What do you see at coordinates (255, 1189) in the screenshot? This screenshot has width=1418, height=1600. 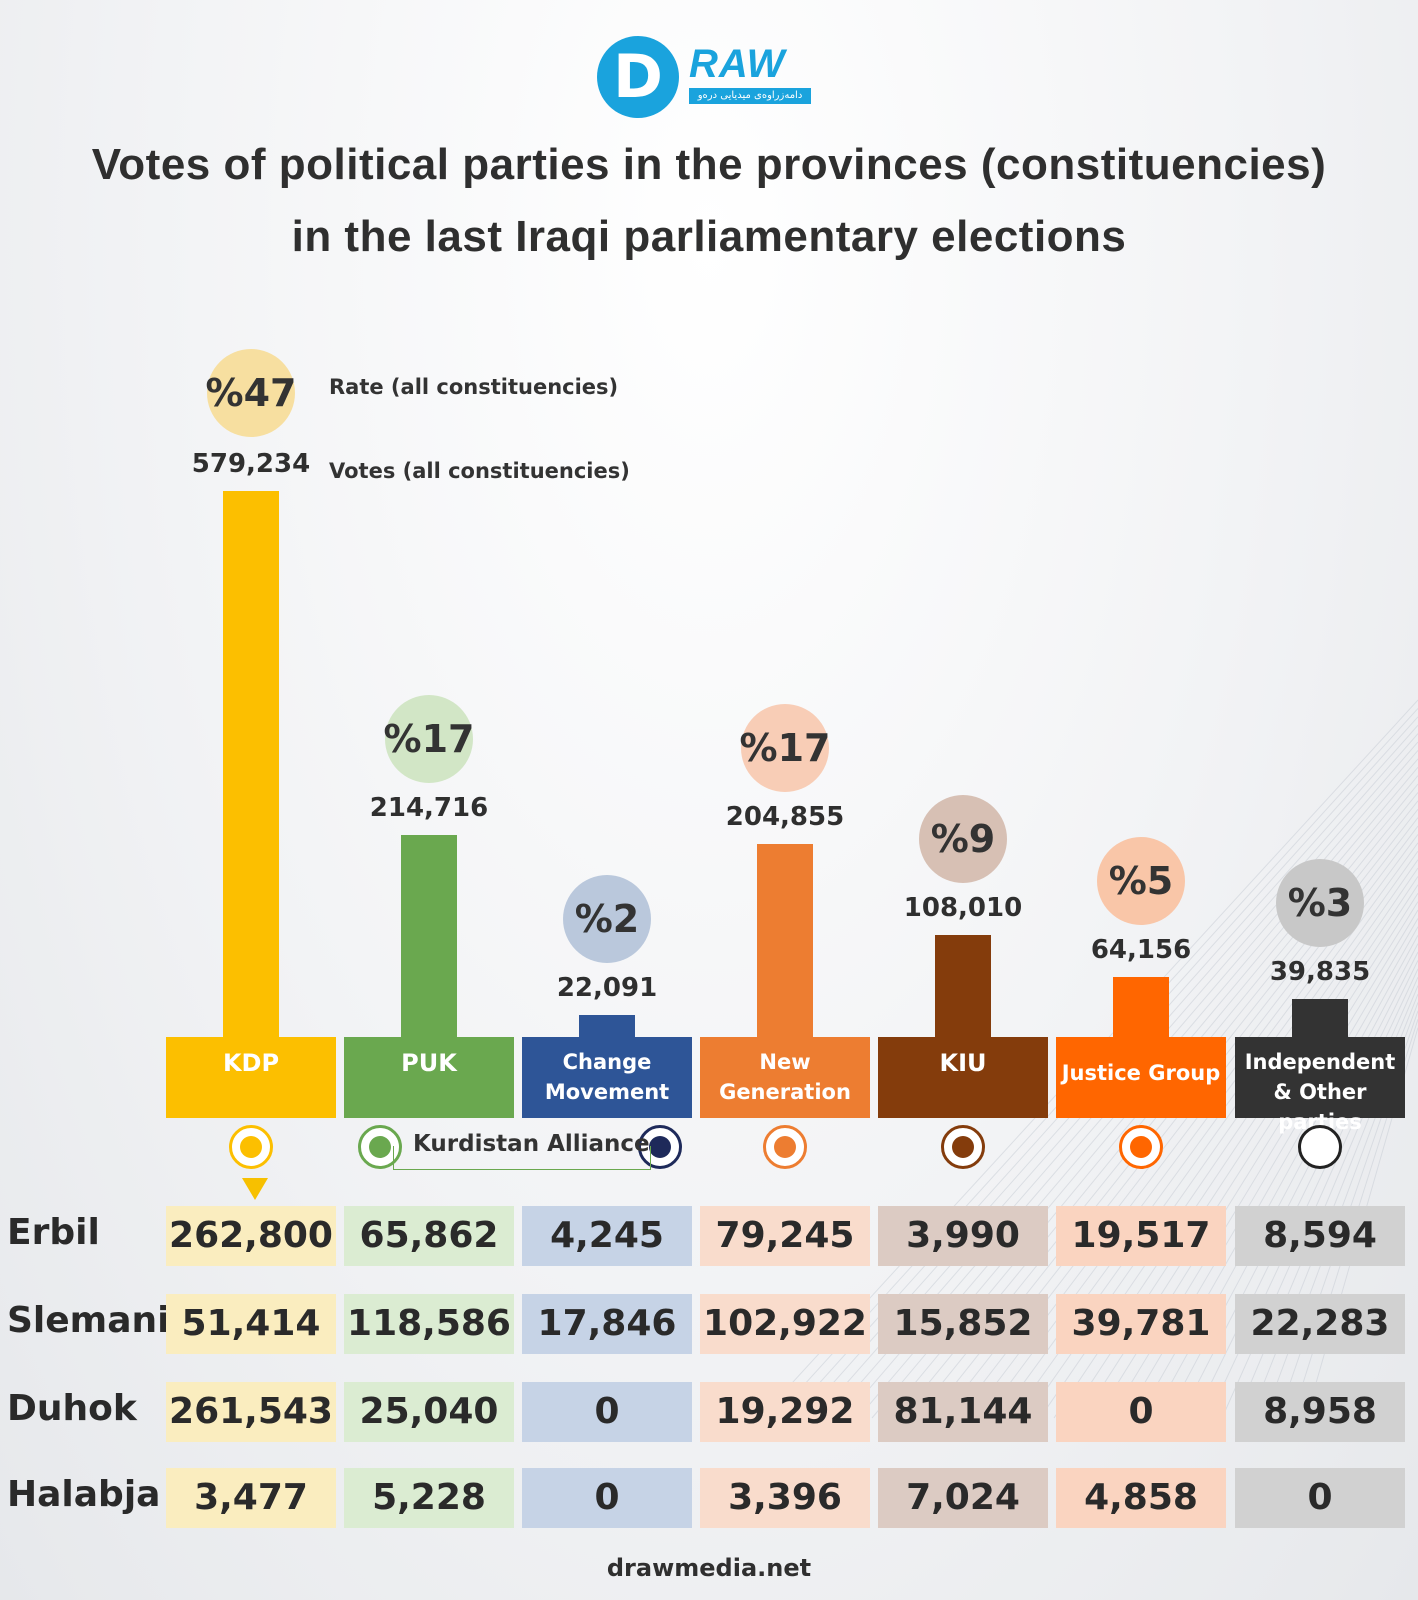 I see `pointer-triangle-icon` at bounding box center [255, 1189].